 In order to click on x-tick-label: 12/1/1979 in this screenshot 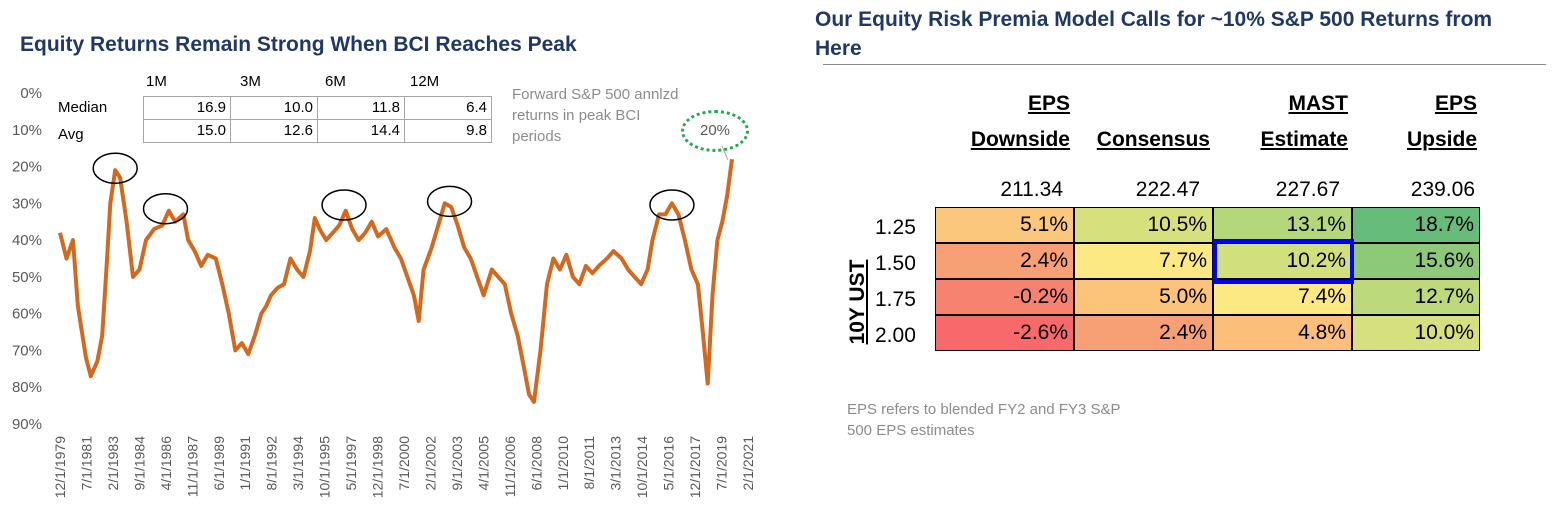, I will do `click(60, 467)`.